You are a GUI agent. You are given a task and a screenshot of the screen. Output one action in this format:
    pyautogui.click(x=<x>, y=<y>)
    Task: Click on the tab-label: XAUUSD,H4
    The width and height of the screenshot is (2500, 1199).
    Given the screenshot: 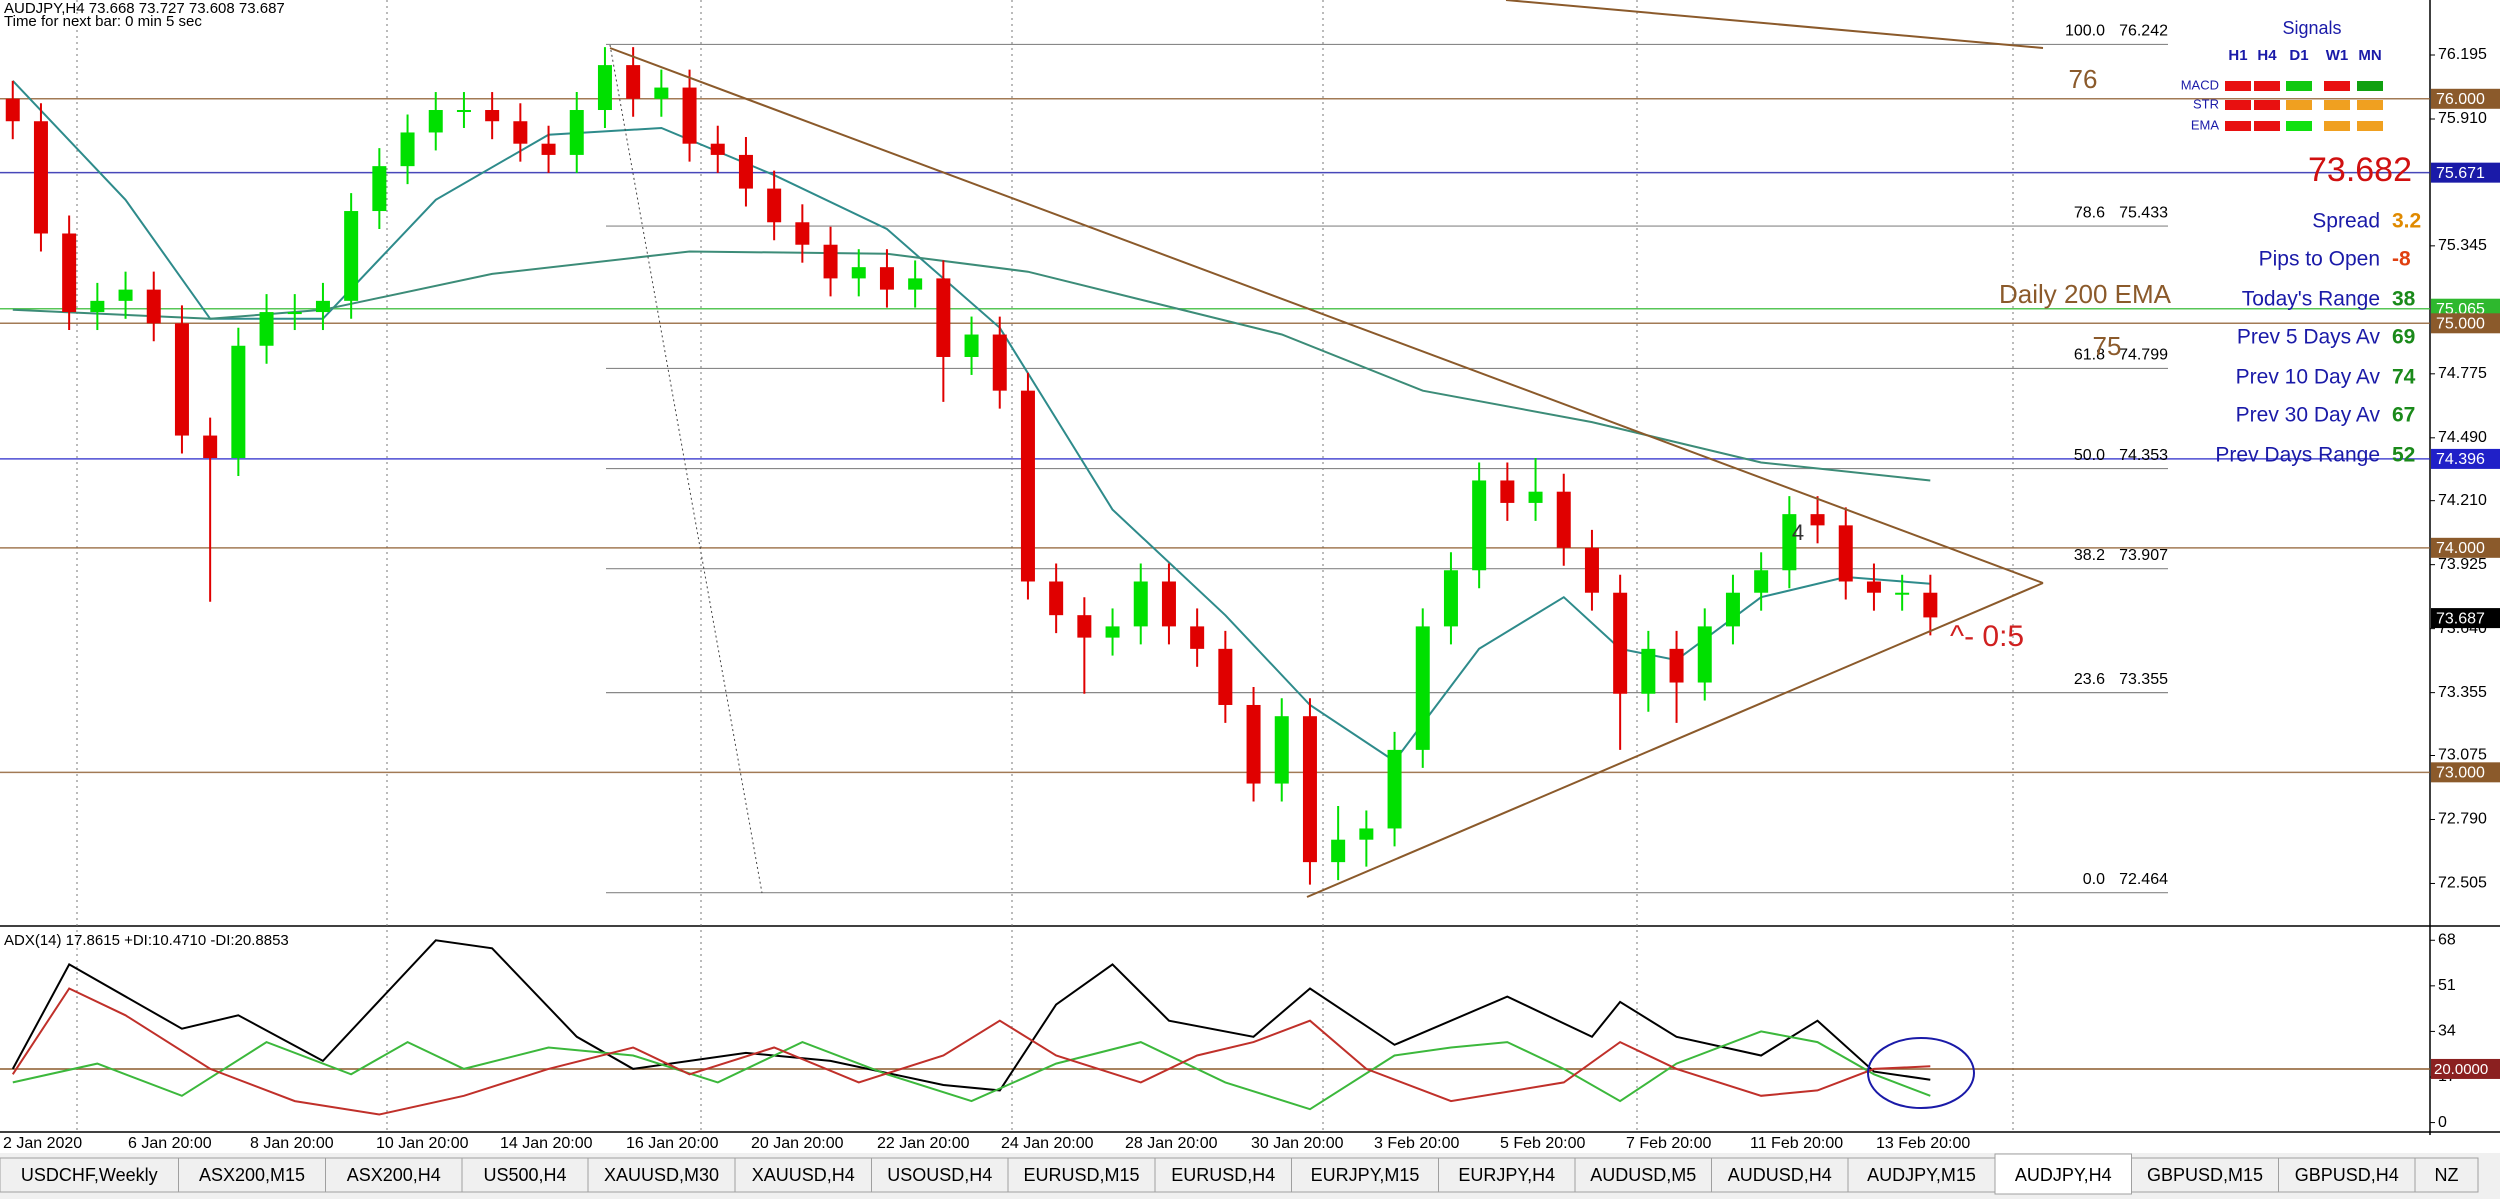 What is the action you would take?
    pyautogui.click(x=803, y=1175)
    